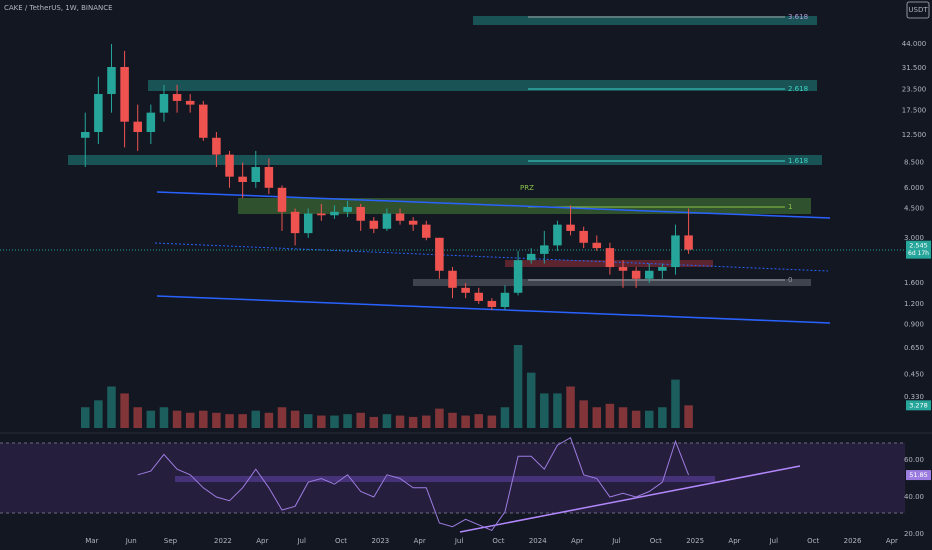  Describe the element at coordinates (413, 484) in the screenshot. I see `rsi-line` at that location.